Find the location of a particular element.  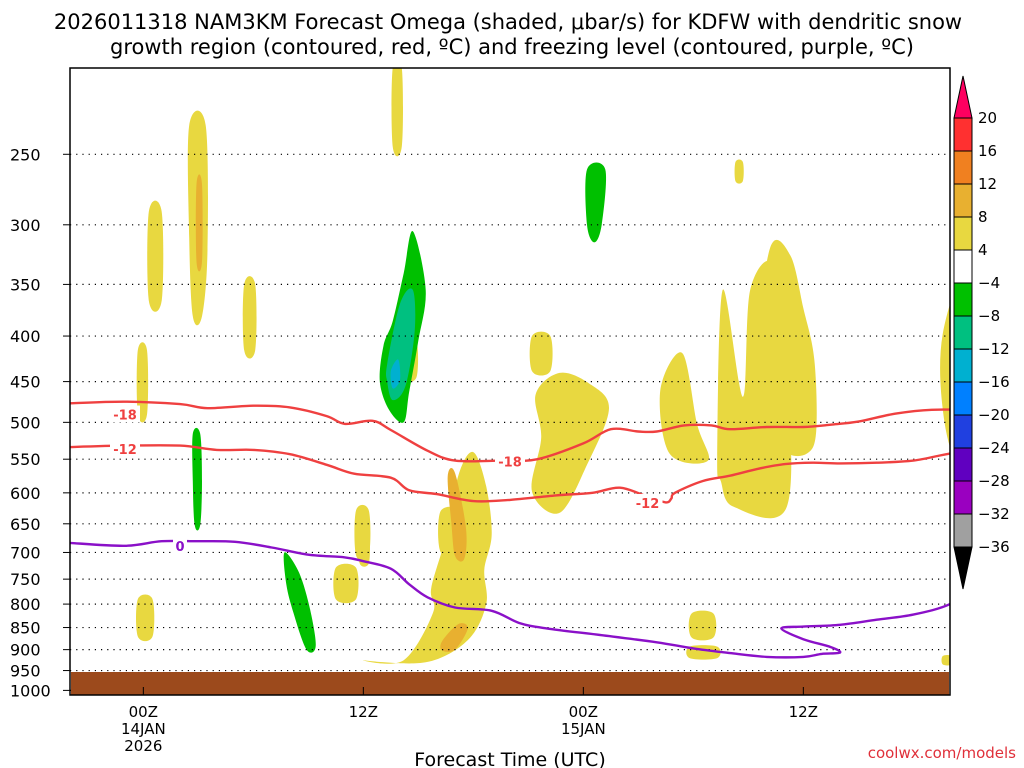

x-tick-label-0-0: 00Z is located at coordinates (143, 712).